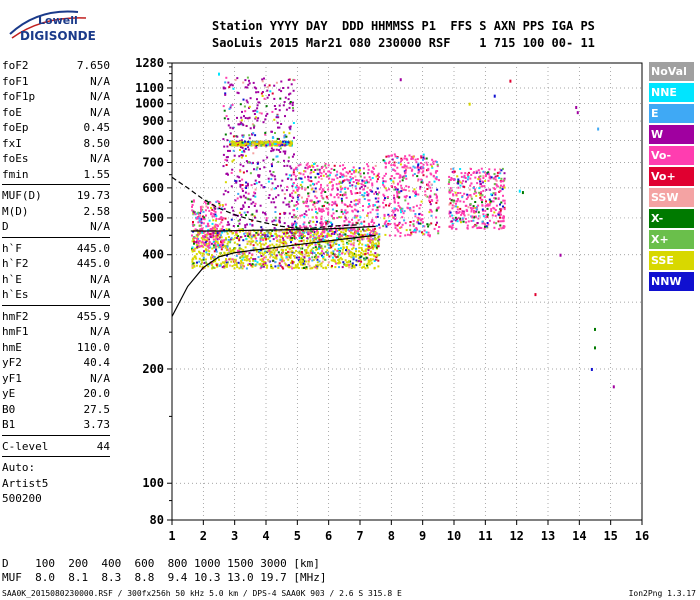  Describe the element at coordinates (100, 294) in the screenshot. I see `param-value: N/A` at that location.